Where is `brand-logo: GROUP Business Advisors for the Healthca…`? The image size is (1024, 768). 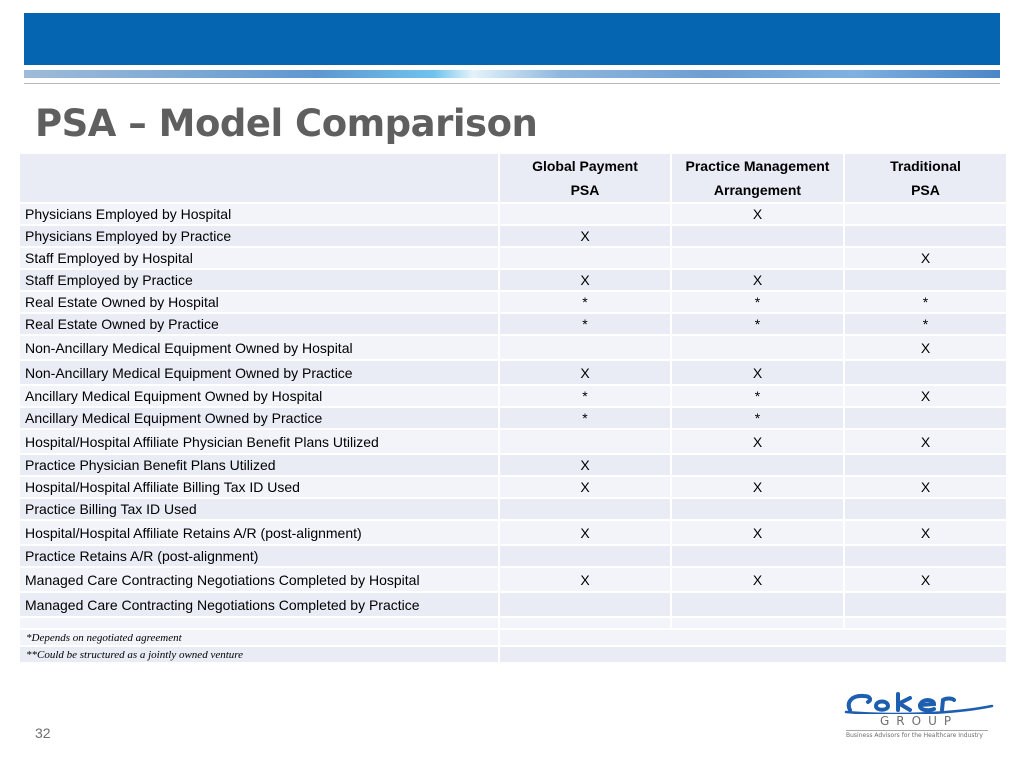 brand-logo: GROUP Business Advisors for the Healthca… is located at coordinates (918, 717).